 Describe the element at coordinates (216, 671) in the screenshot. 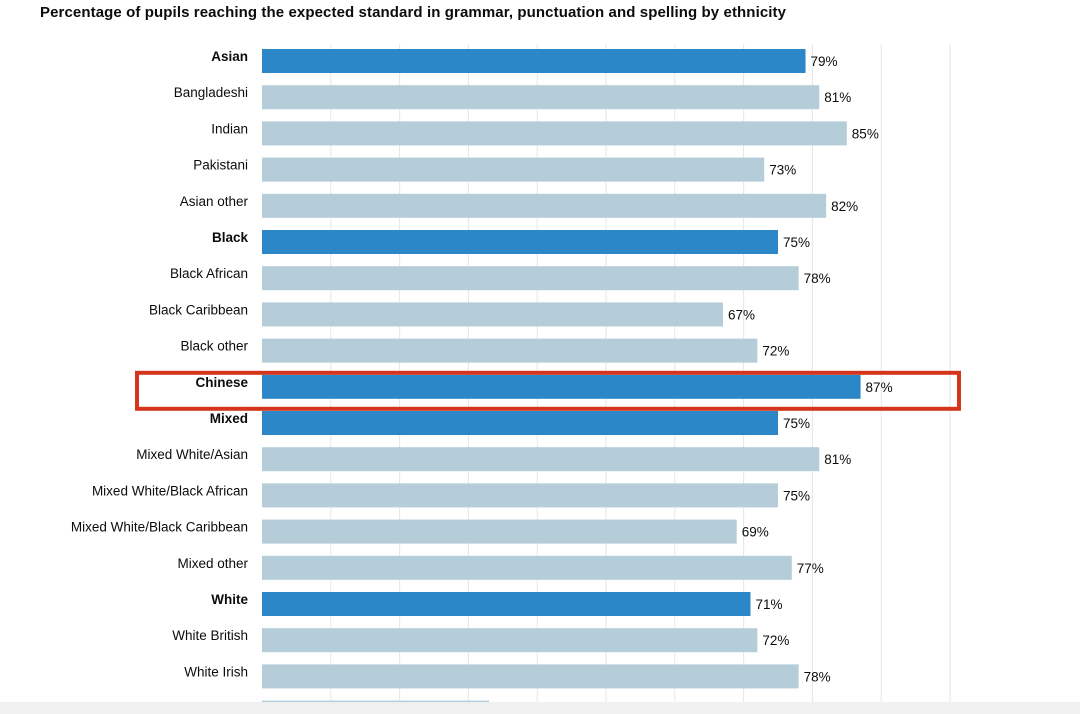

I see `category-label: White Irish` at that location.